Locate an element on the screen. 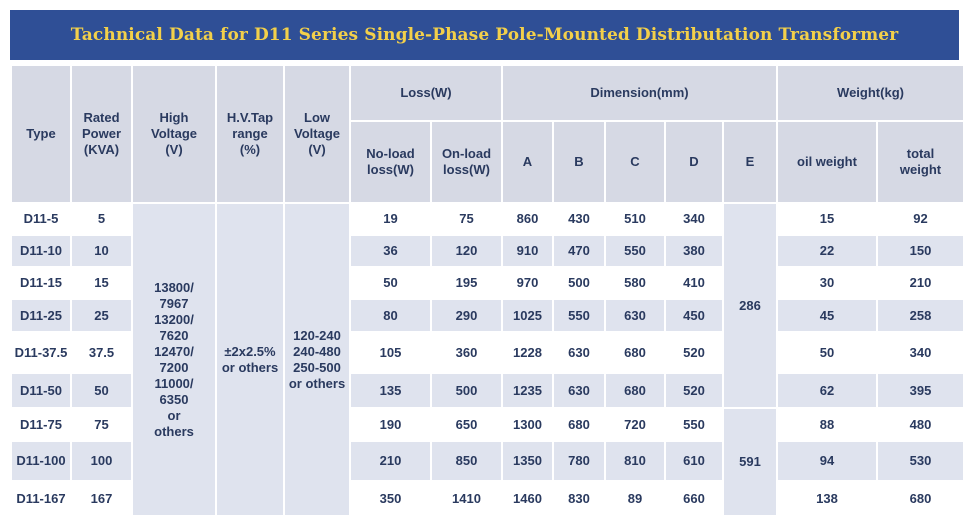  cell-type: D11-167 is located at coordinates (41, 498).